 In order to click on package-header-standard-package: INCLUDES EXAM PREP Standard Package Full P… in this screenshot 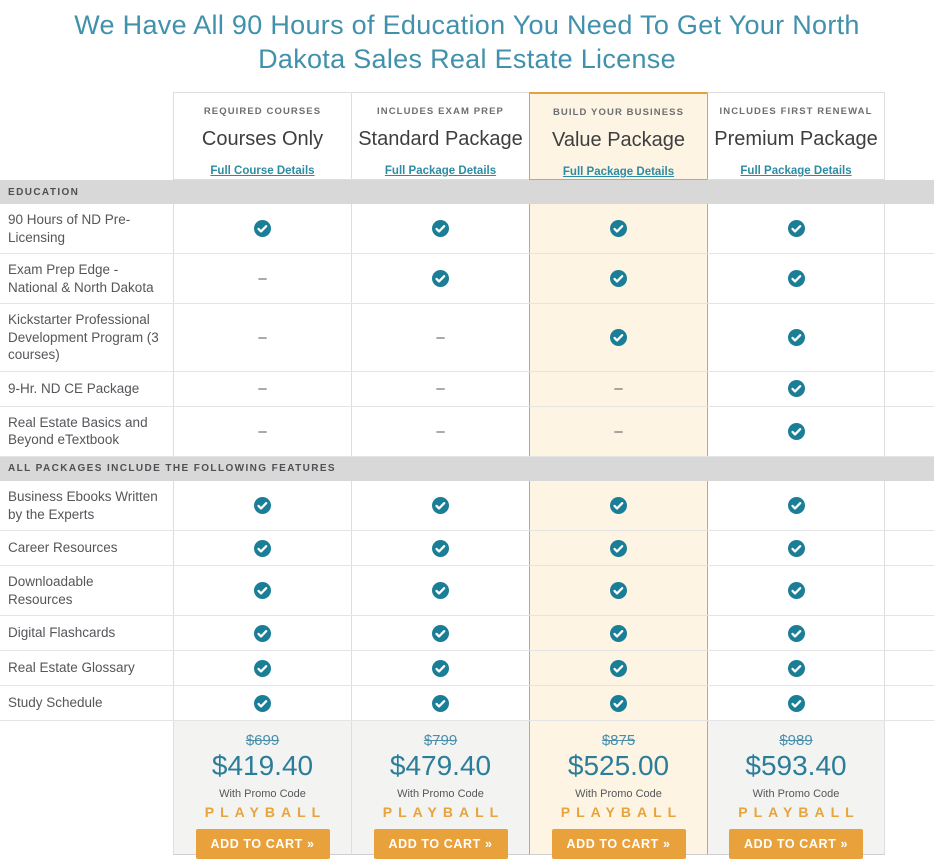, I will do `click(440, 136)`.